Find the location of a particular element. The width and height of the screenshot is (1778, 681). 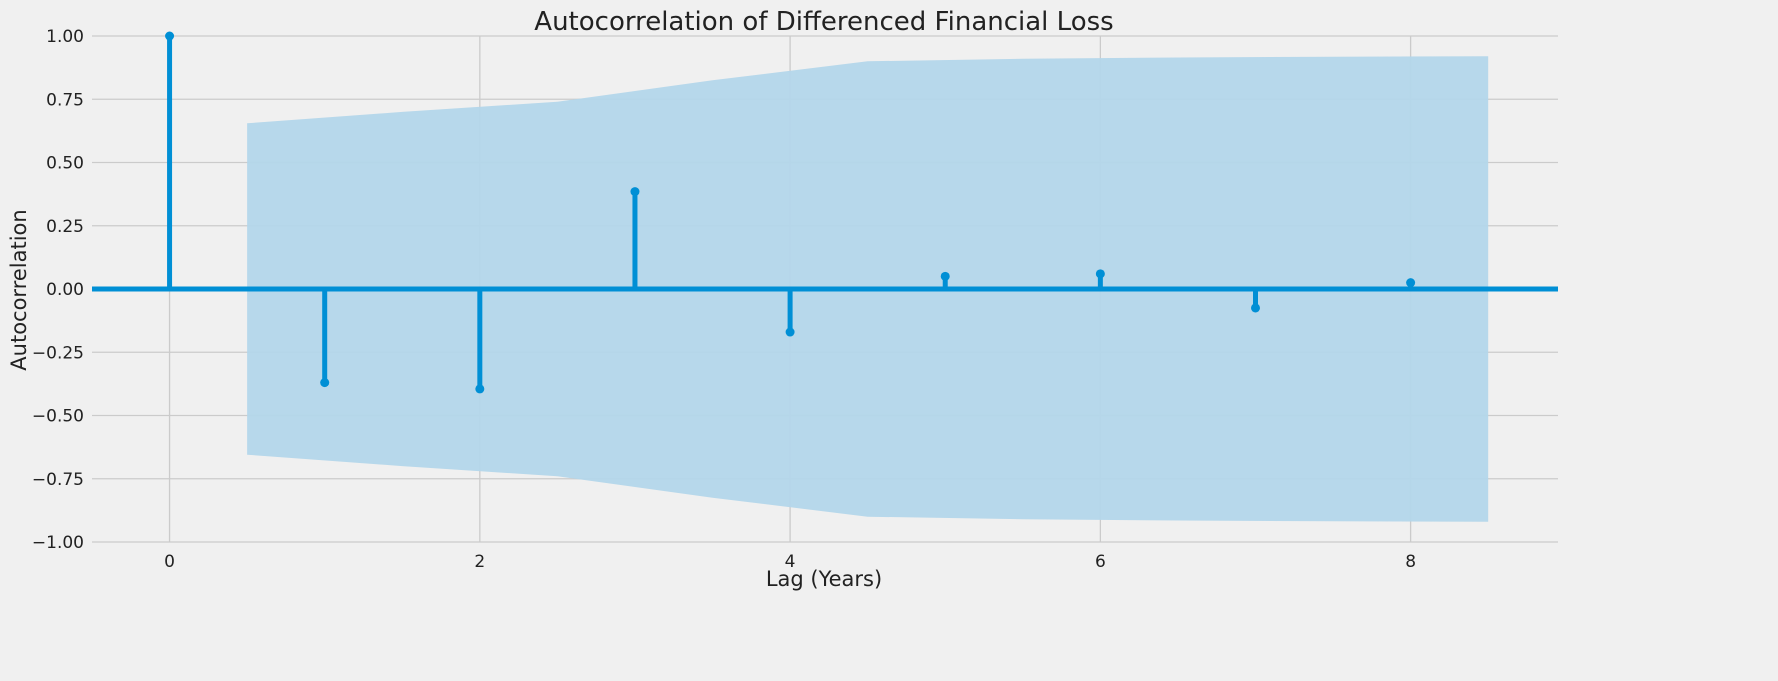

y-axis-label: Autocorrelation is located at coordinates (19, 289).